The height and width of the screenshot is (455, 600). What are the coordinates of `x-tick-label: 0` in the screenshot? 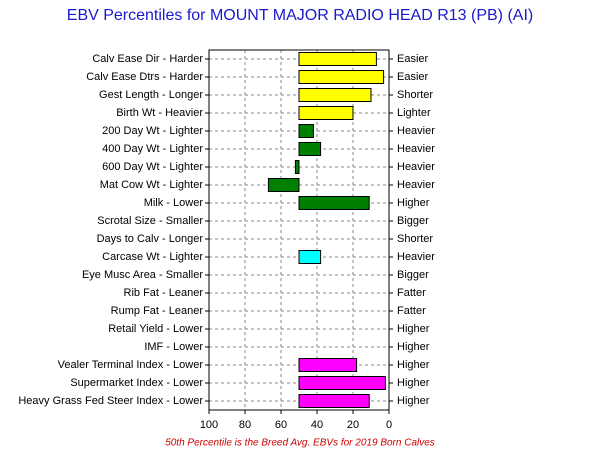 It's located at (389, 425).